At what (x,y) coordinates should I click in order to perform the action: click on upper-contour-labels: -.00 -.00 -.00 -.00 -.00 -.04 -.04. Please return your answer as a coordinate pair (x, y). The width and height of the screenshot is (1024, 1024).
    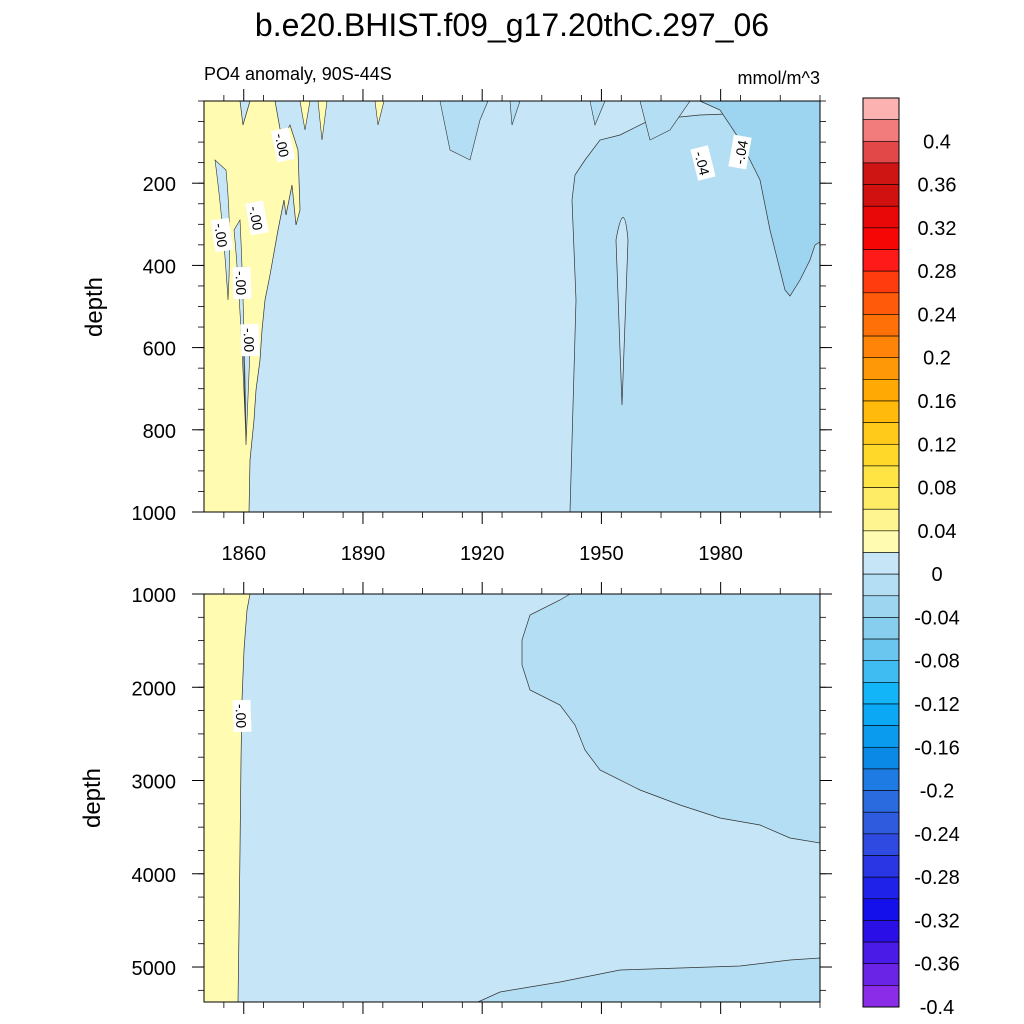
    Looking at the image, I should click on (481, 242).